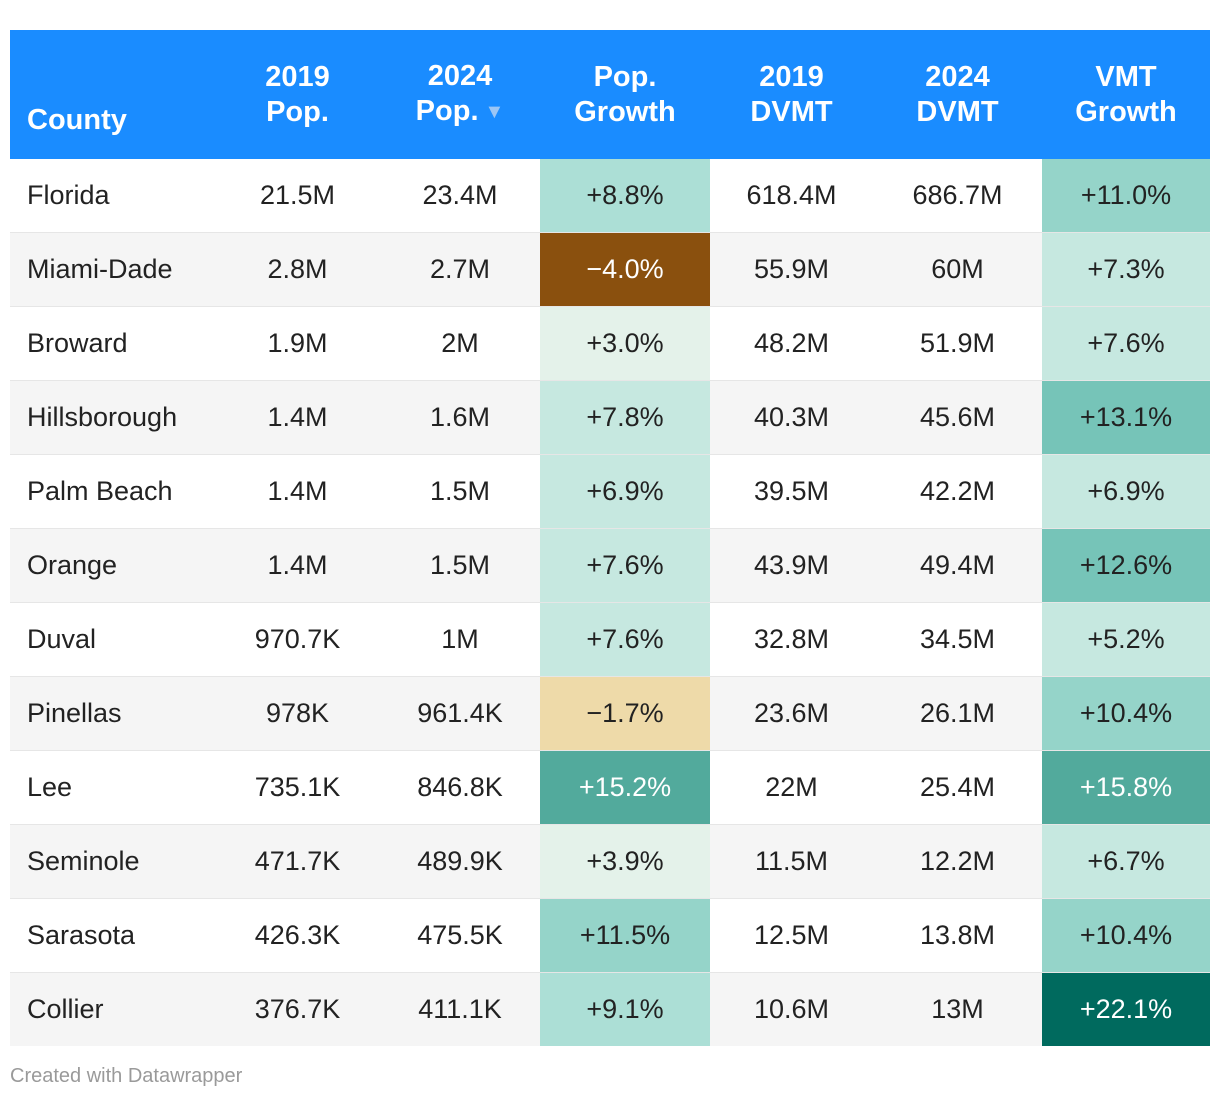 The width and height of the screenshot is (1220, 1100). Describe the element at coordinates (957, 565) in the screenshot. I see `cell-dvmt-2024: 49.4M` at that location.